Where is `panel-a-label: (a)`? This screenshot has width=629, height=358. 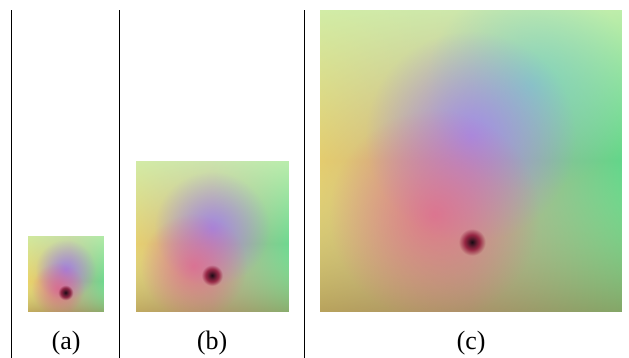 panel-a-label: (a) is located at coordinates (66, 341).